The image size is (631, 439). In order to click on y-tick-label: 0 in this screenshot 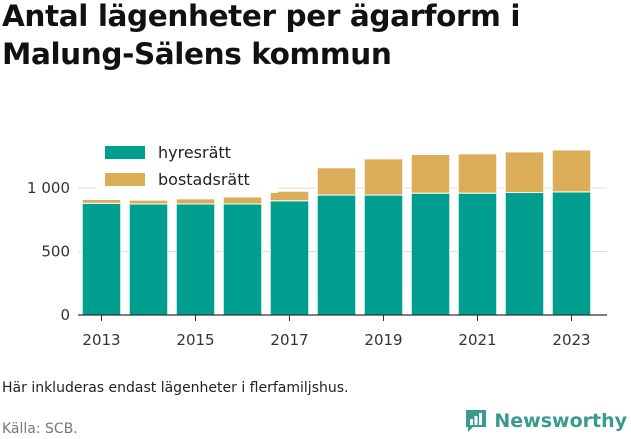, I will do `click(65, 315)`.